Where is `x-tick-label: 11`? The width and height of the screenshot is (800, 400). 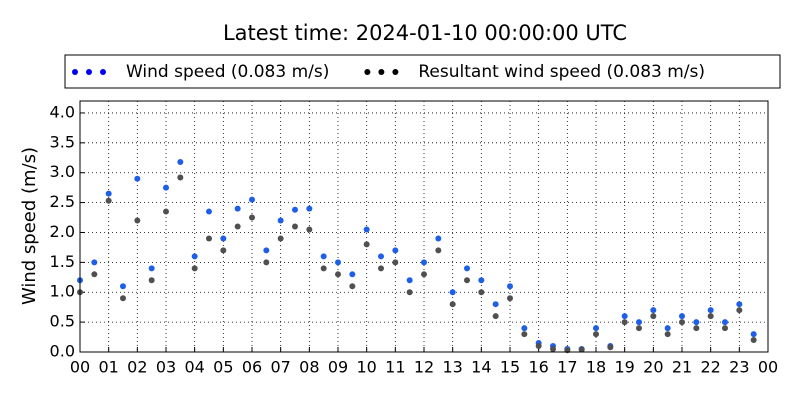
x-tick-label: 11 is located at coordinates (395, 367).